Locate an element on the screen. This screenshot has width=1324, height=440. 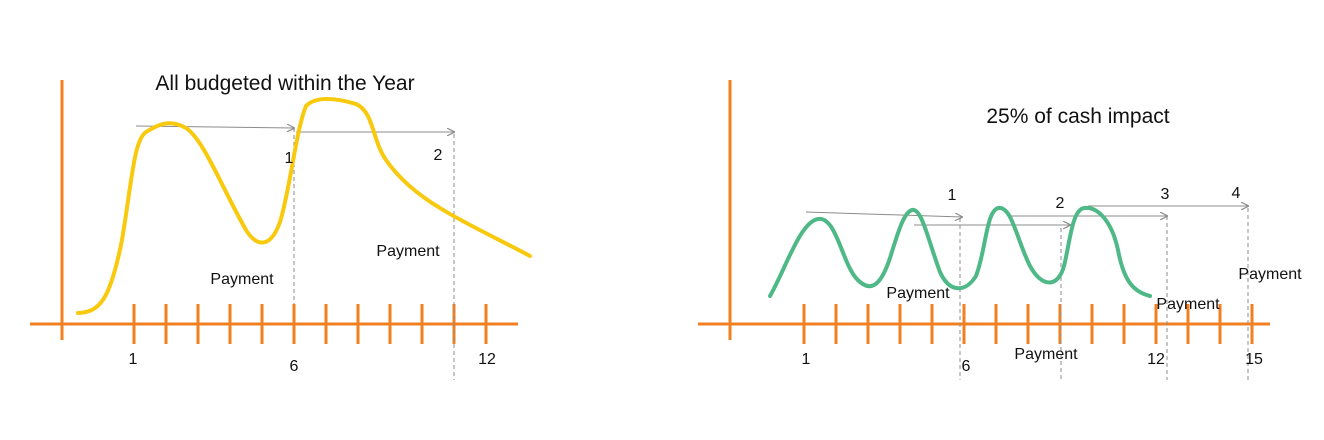
left-title: All budgeted within the Year is located at coordinates (284, 83).